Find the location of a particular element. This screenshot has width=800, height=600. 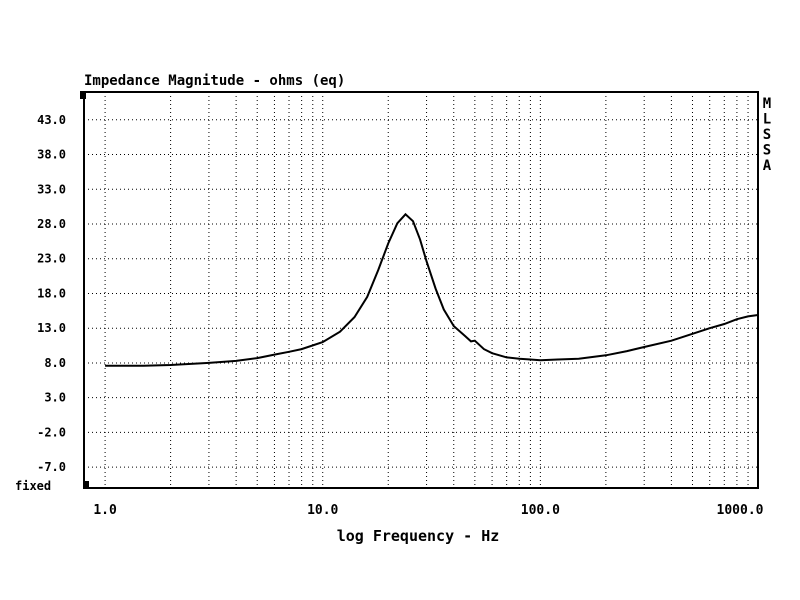

x-tick-label: 1000.0 is located at coordinates (740, 510).